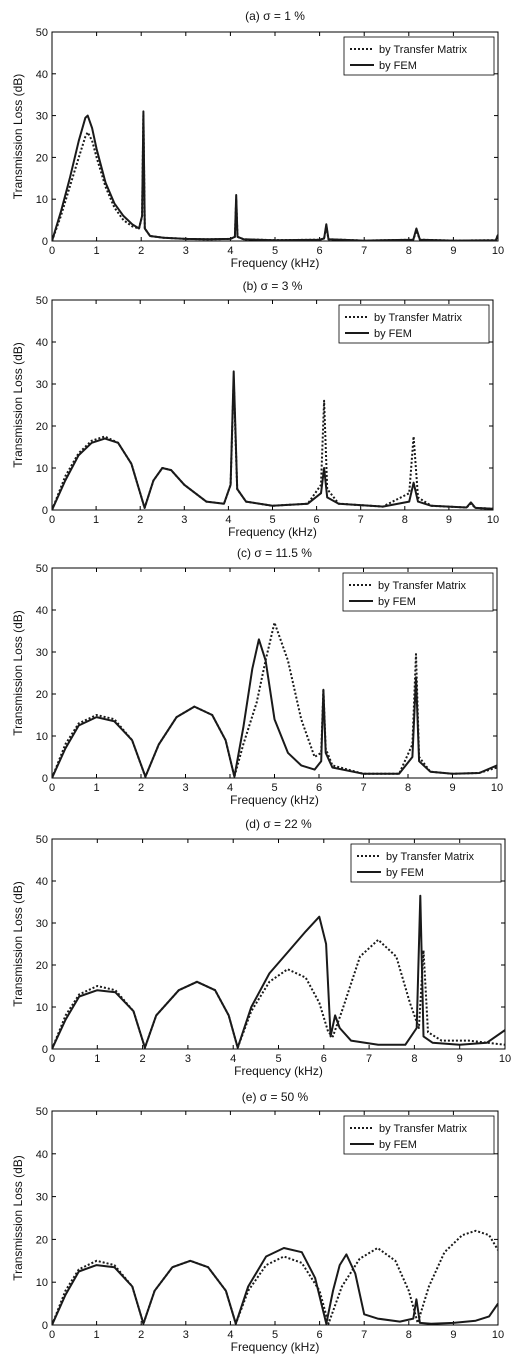  I want to click on chart-title: (d) σ = 22 %, so click(278, 824).